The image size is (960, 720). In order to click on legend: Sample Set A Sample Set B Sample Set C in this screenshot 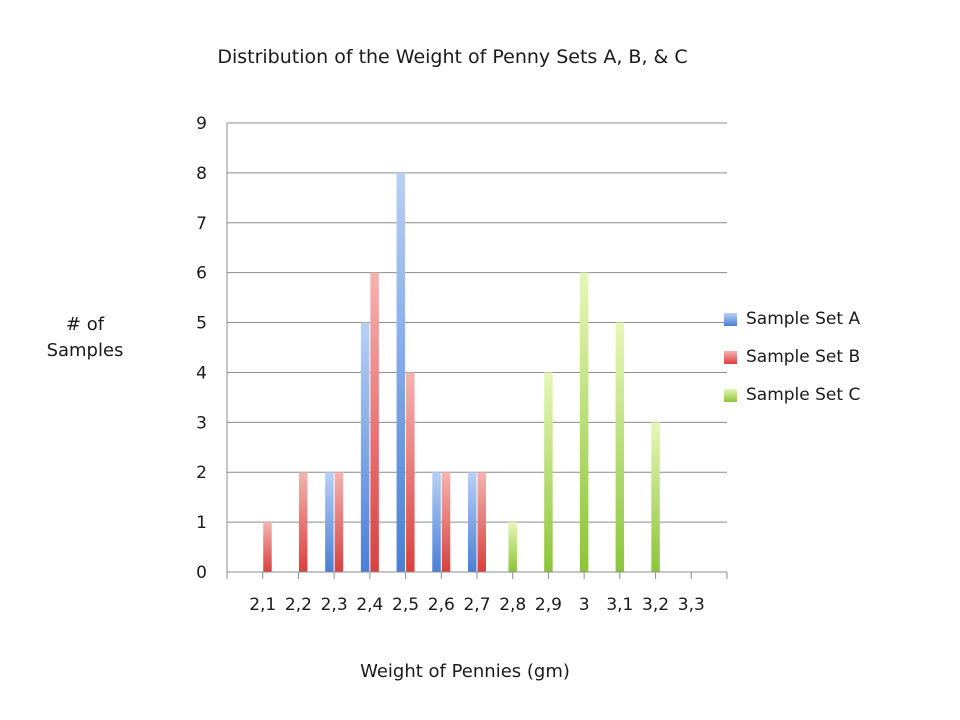, I will do `click(792, 357)`.